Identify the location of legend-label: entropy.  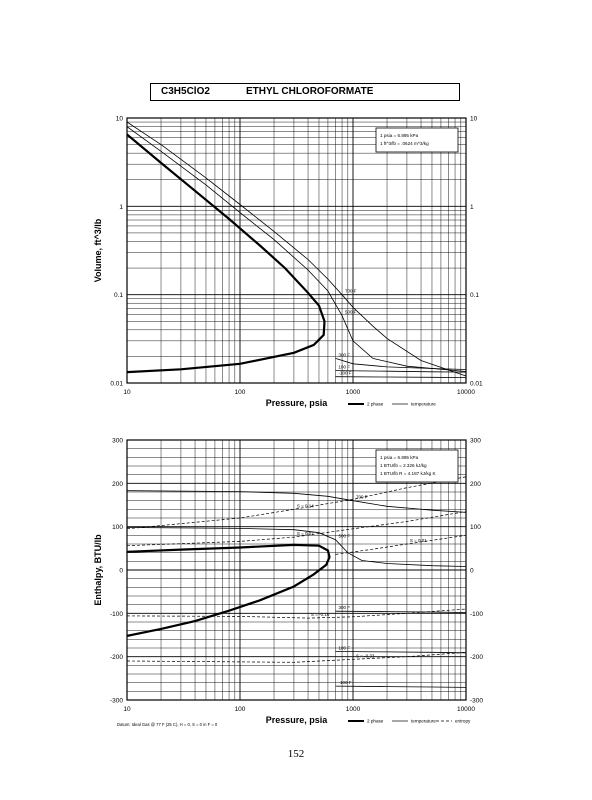
(463, 721).